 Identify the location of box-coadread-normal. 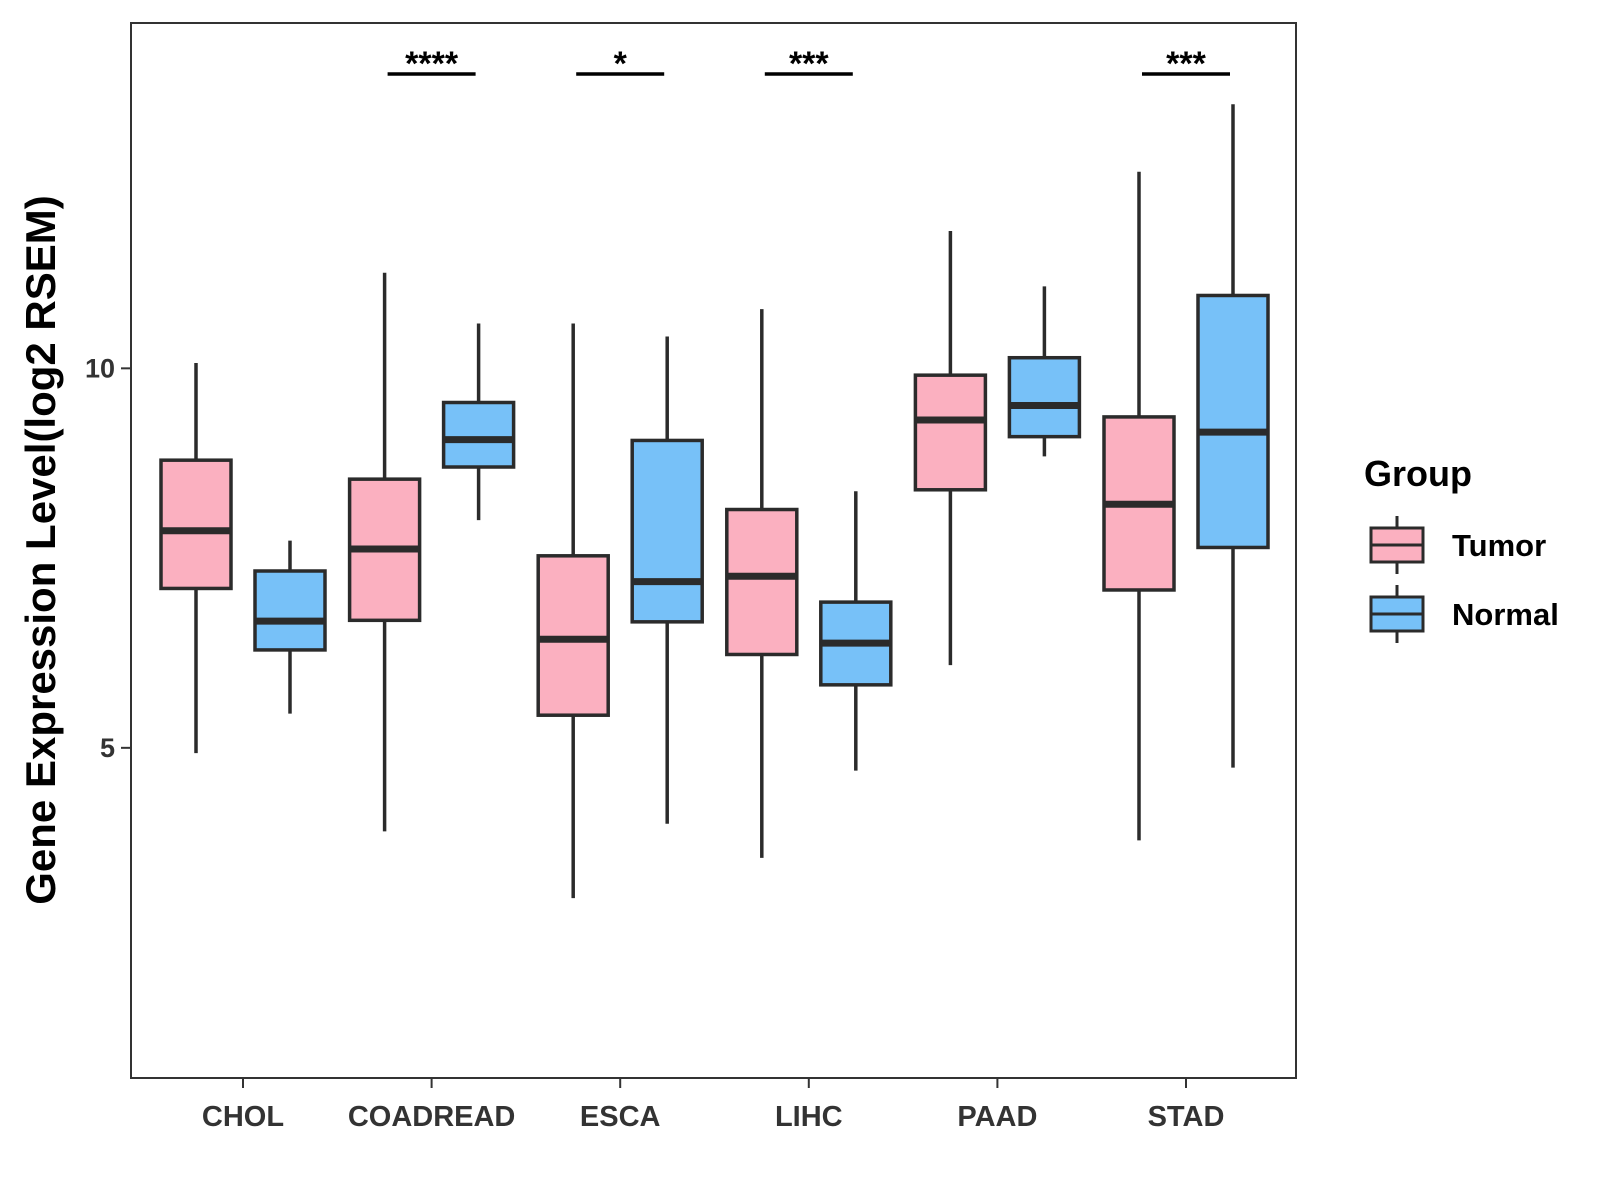
(478, 422).